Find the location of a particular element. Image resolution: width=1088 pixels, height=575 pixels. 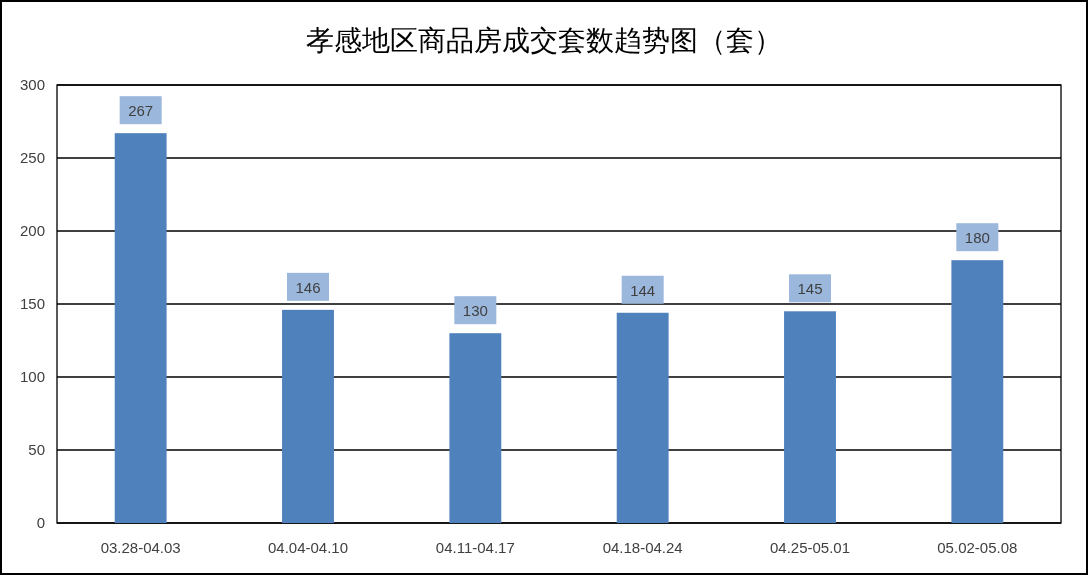

x-tick-label: 04.18-04.24 is located at coordinates (642, 547).